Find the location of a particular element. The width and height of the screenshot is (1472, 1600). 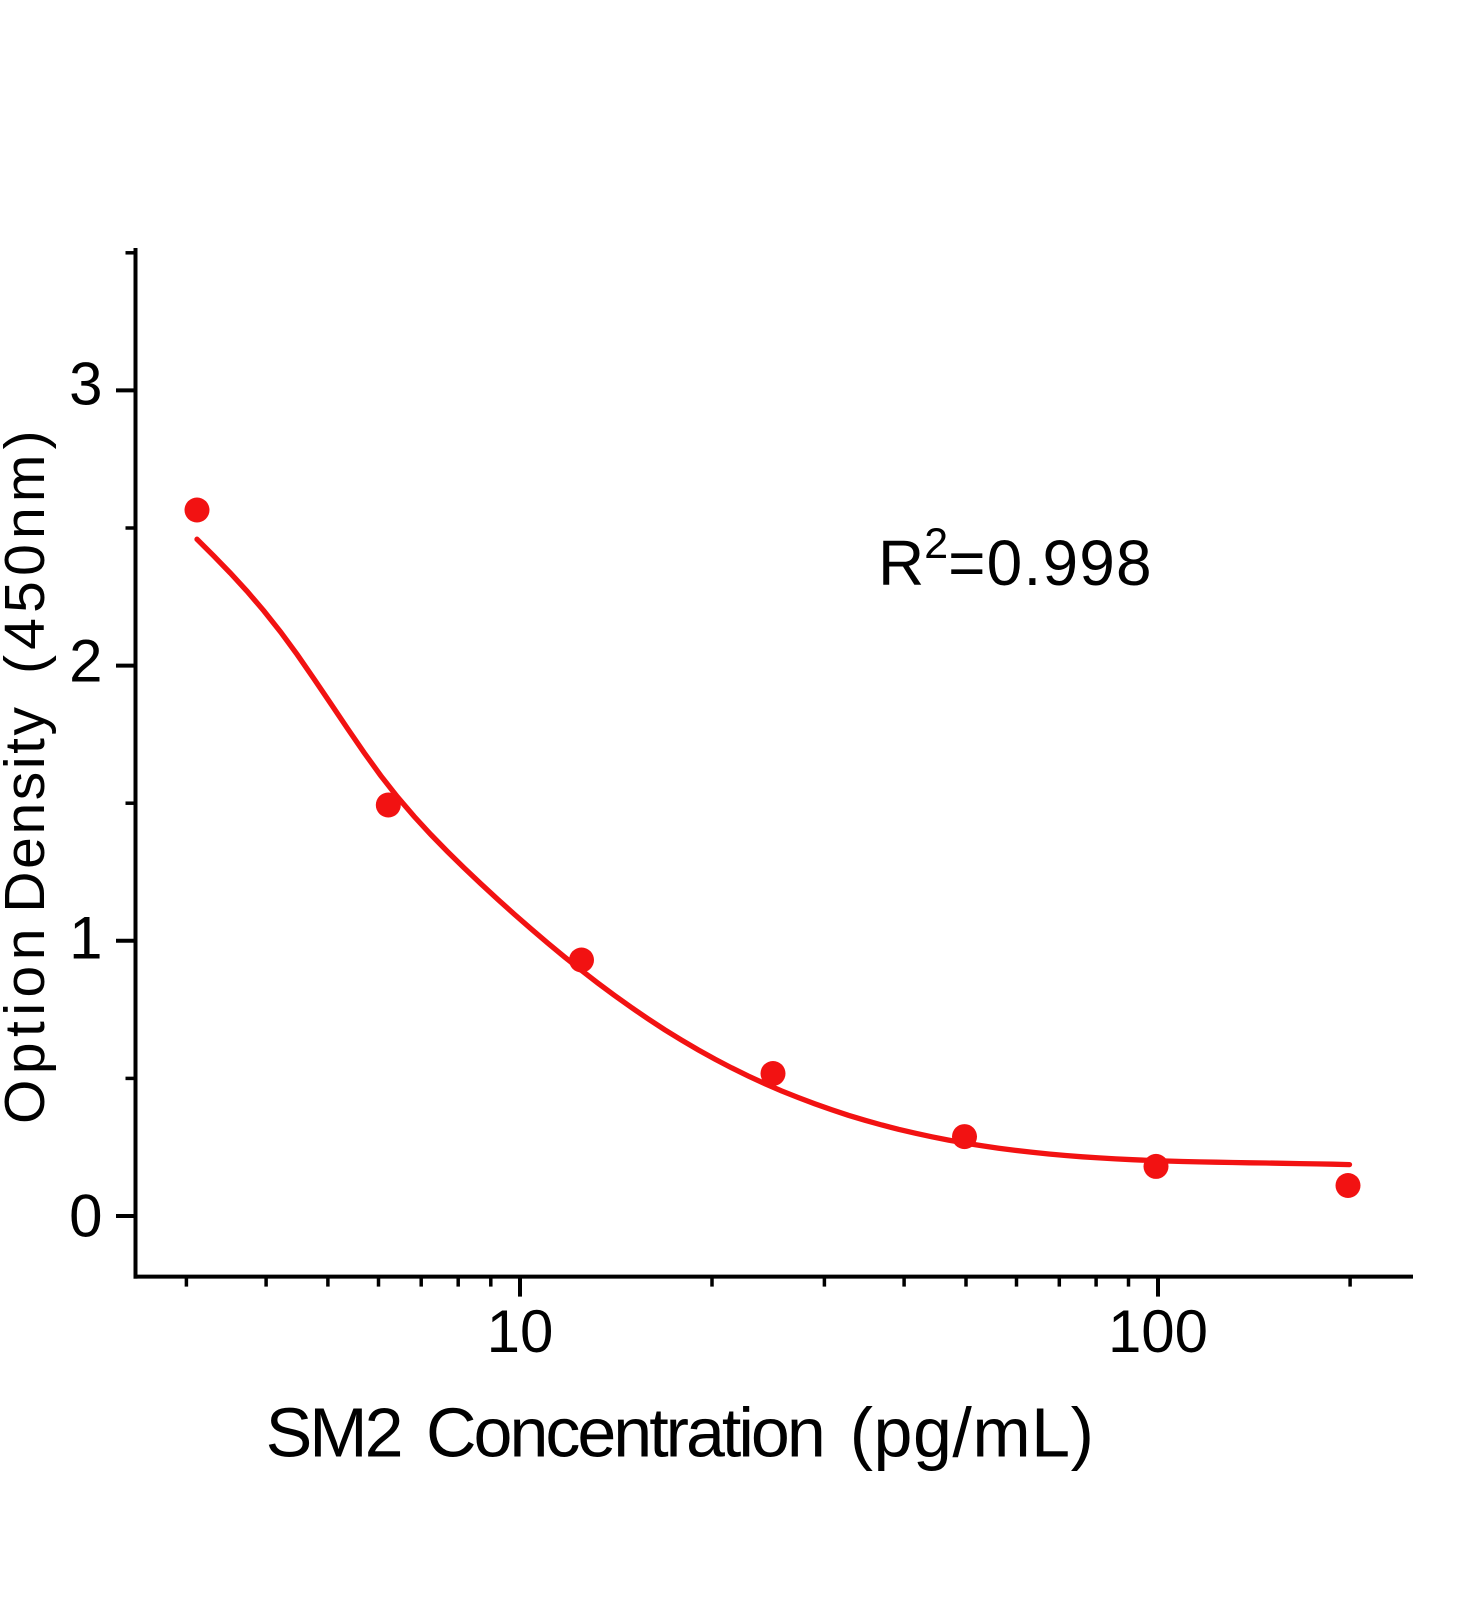

svg-text: Option Density (450nm) is located at coordinates (28, 774).